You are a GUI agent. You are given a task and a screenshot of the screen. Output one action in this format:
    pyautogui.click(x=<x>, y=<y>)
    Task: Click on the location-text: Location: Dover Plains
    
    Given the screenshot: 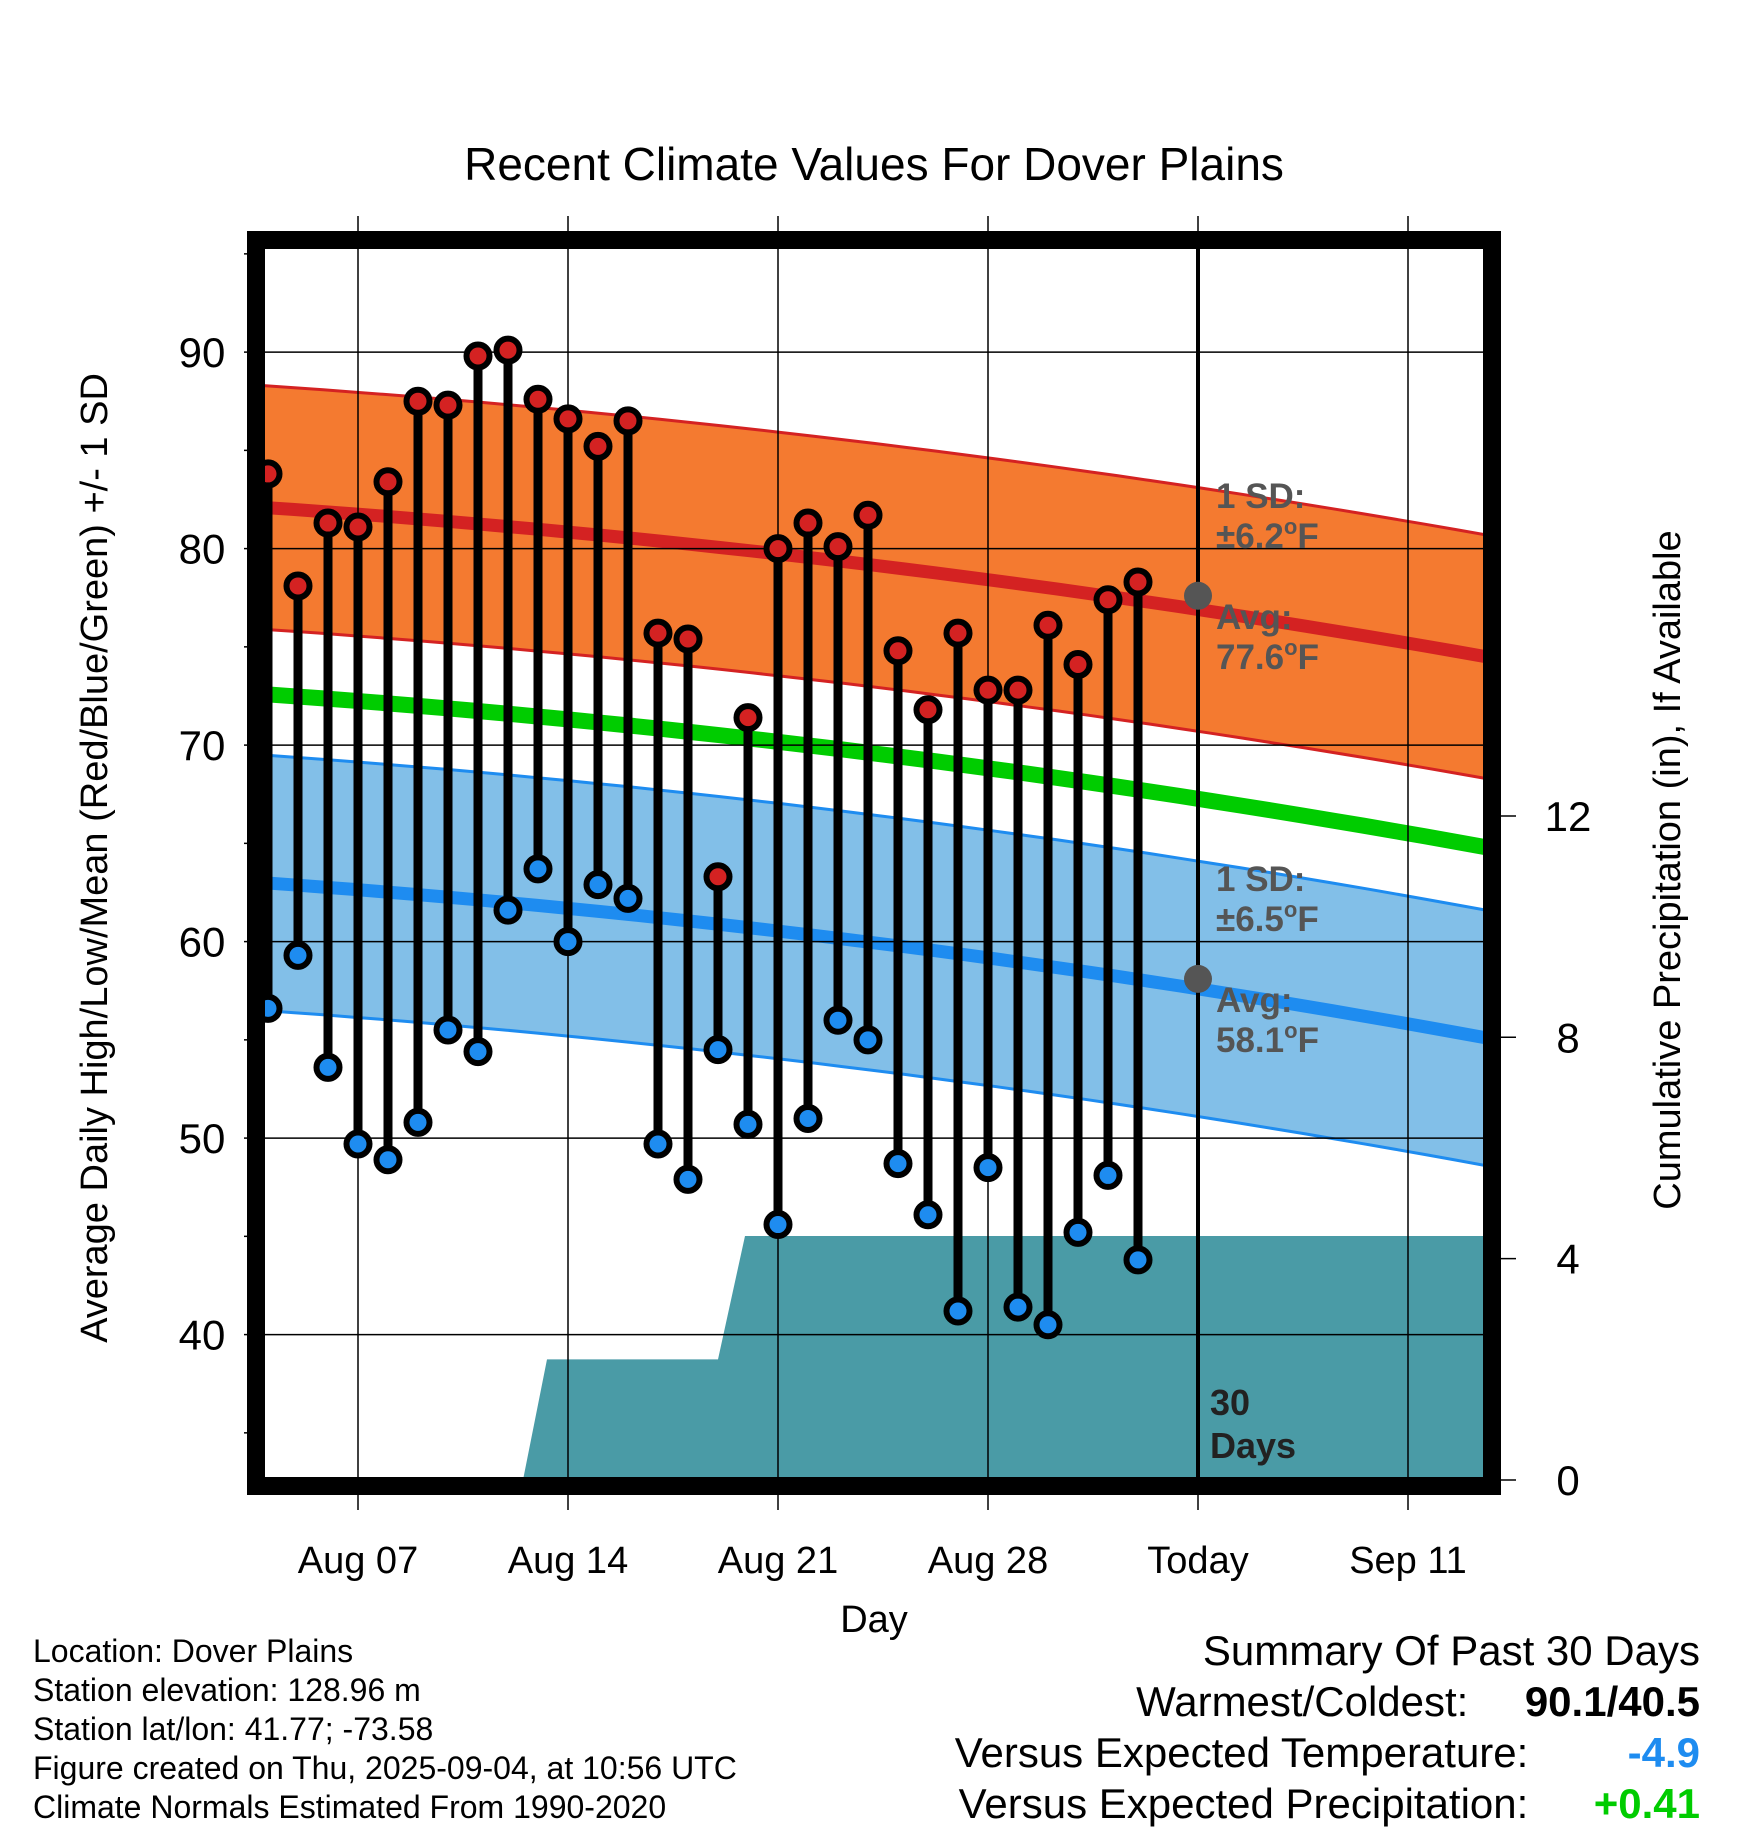 What is the action you would take?
    pyautogui.click(x=193, y=1651)
    